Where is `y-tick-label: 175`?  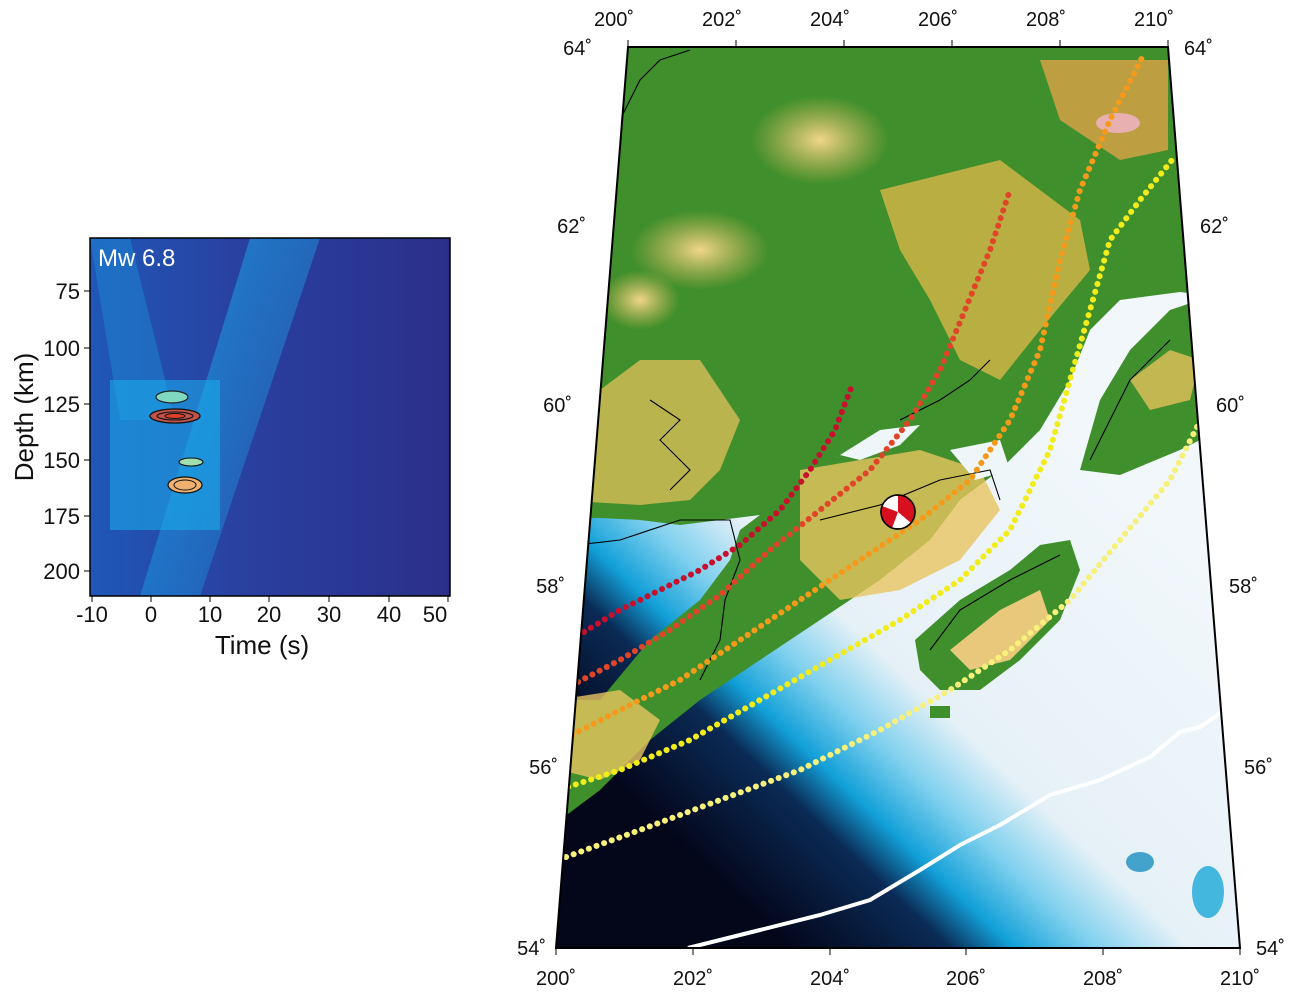 y-tick-label: 175 is located at coordinates (61, 516).